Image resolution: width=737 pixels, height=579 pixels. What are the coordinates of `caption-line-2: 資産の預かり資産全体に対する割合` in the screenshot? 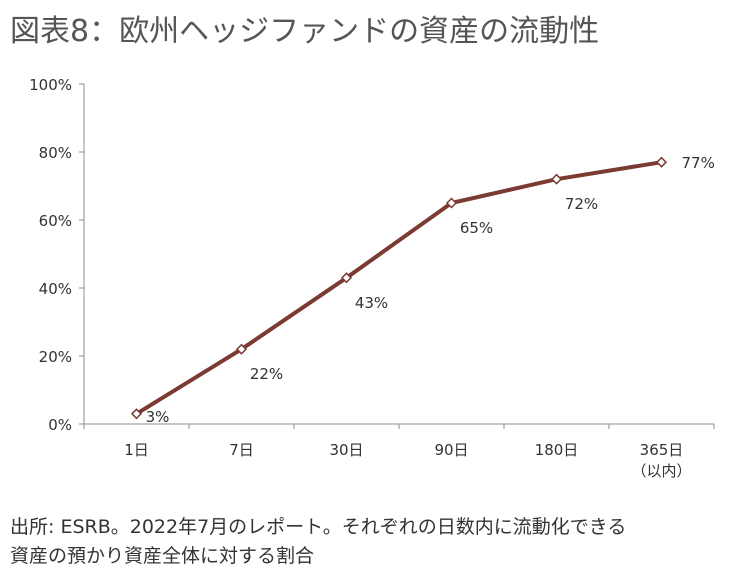 It's located at (162, 556).